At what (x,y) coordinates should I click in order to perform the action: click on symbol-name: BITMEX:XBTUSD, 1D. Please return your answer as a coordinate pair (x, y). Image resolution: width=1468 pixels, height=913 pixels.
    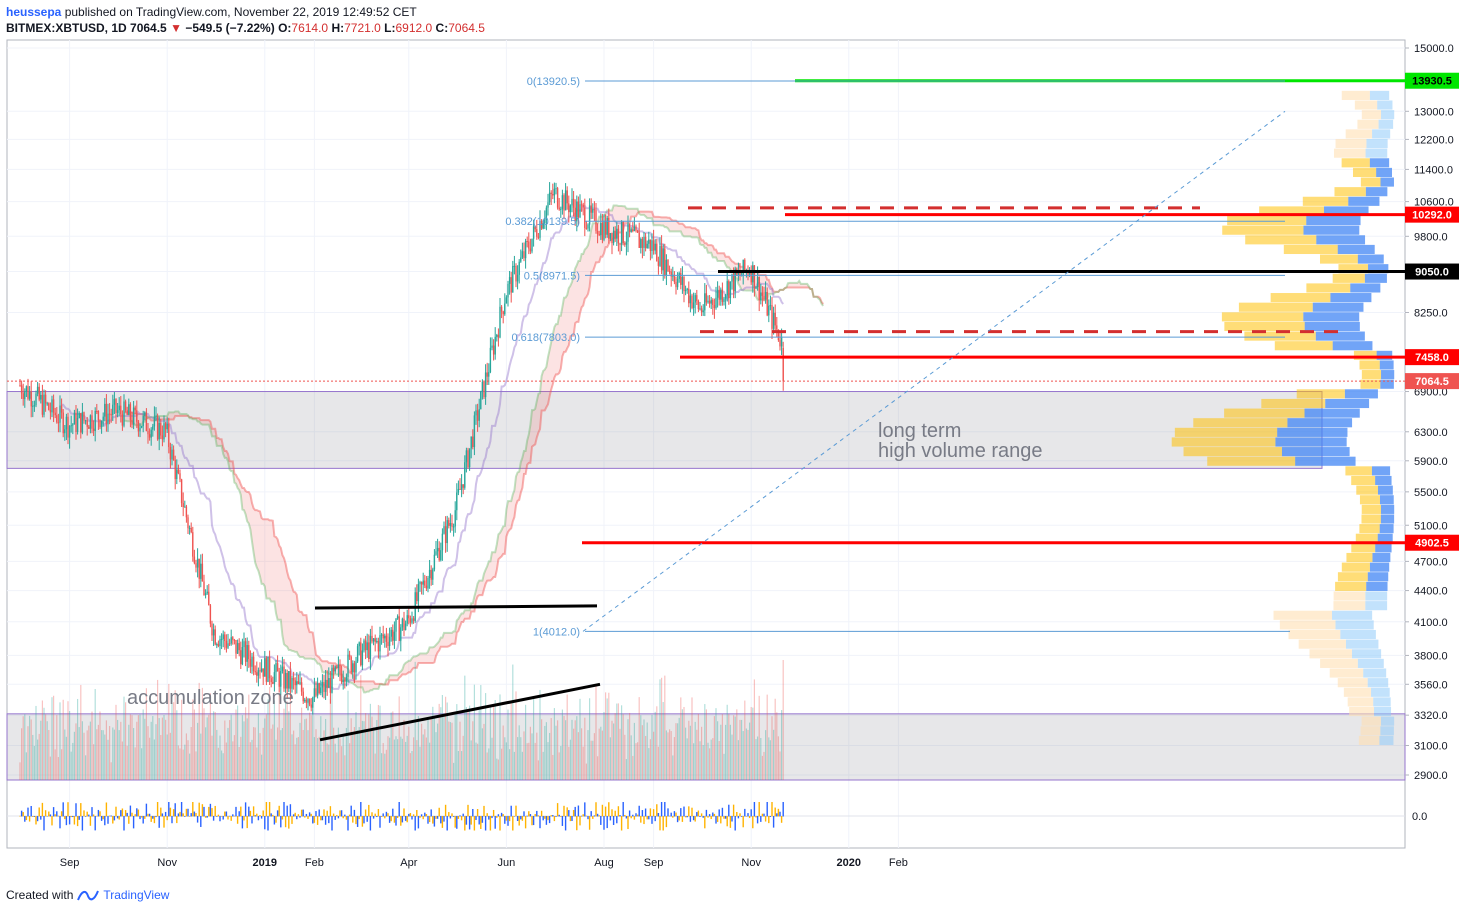
    Looking at the image, I should click on (66, 28).